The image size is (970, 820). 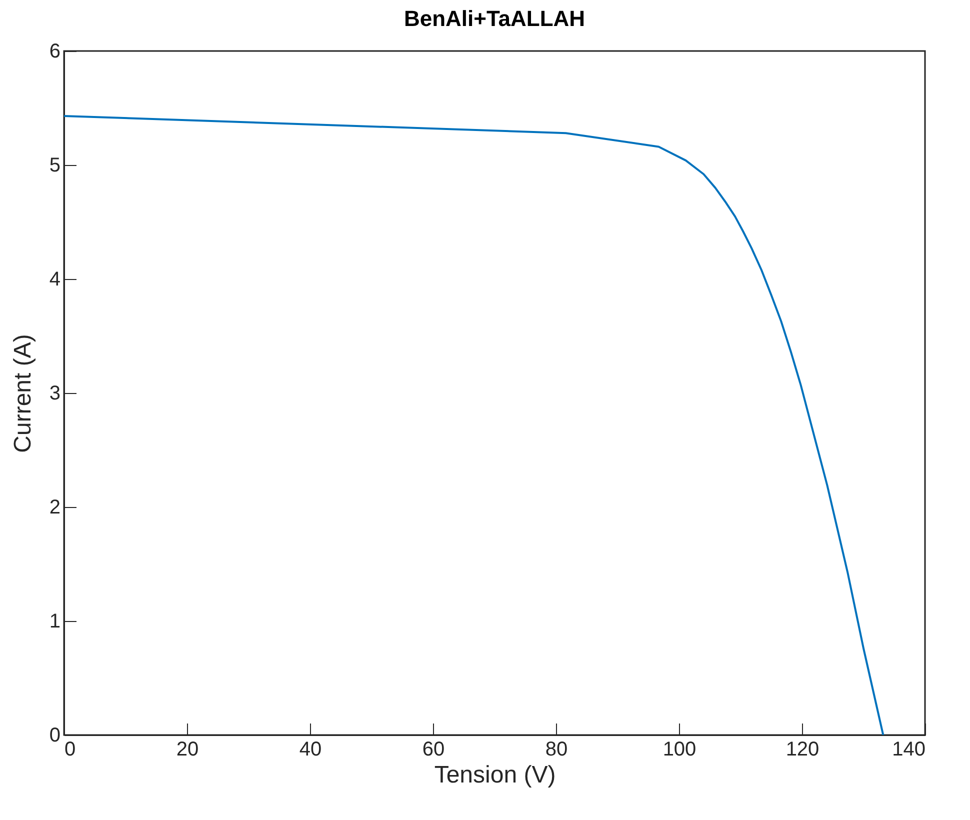 What do you see at coordinates (54, 507) in the screenshot?
I see `y-tick-label: 2` at bounding box center [54, 507].